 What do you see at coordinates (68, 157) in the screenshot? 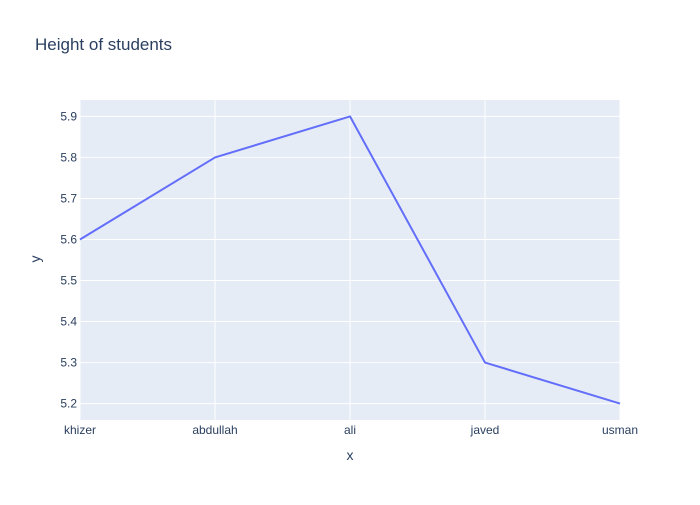
I see `y-tick-label: 5.8` at bounding box center [68, 157].